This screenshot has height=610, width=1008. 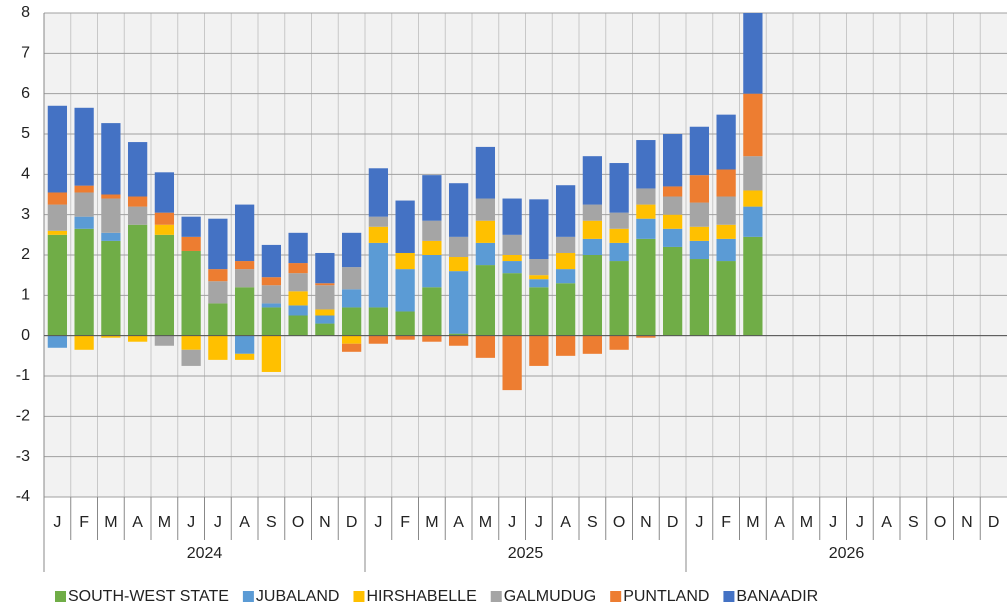 What do you see at coordinates (23, 375) in the screenshot?
I see `y-tick-label: -1` at bounding box center [23, 375].